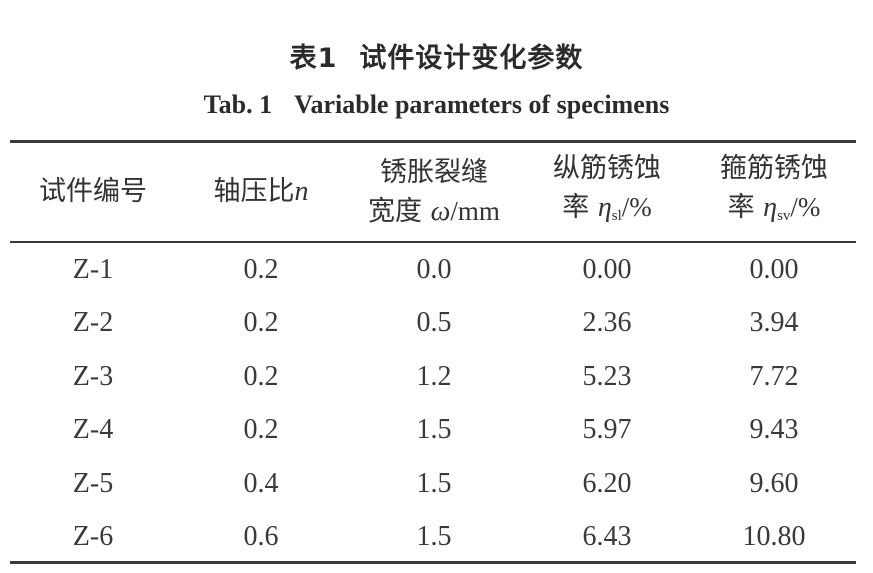  I want to click on cell-specimen-id: Z-3, so click(93, 376).